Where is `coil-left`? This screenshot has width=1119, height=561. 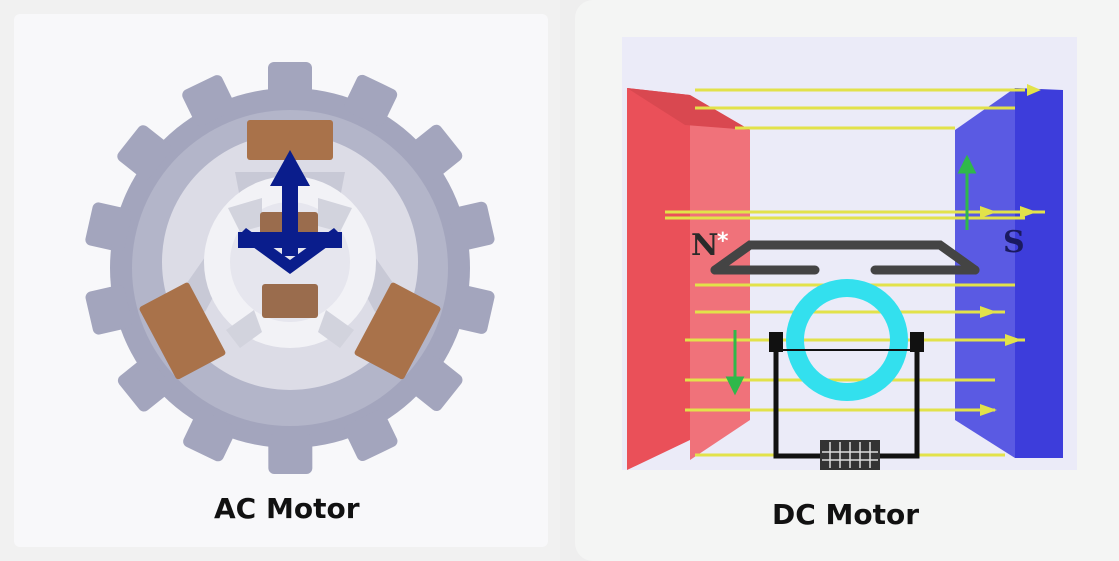
coil-left is located at coordinates (182, 331).